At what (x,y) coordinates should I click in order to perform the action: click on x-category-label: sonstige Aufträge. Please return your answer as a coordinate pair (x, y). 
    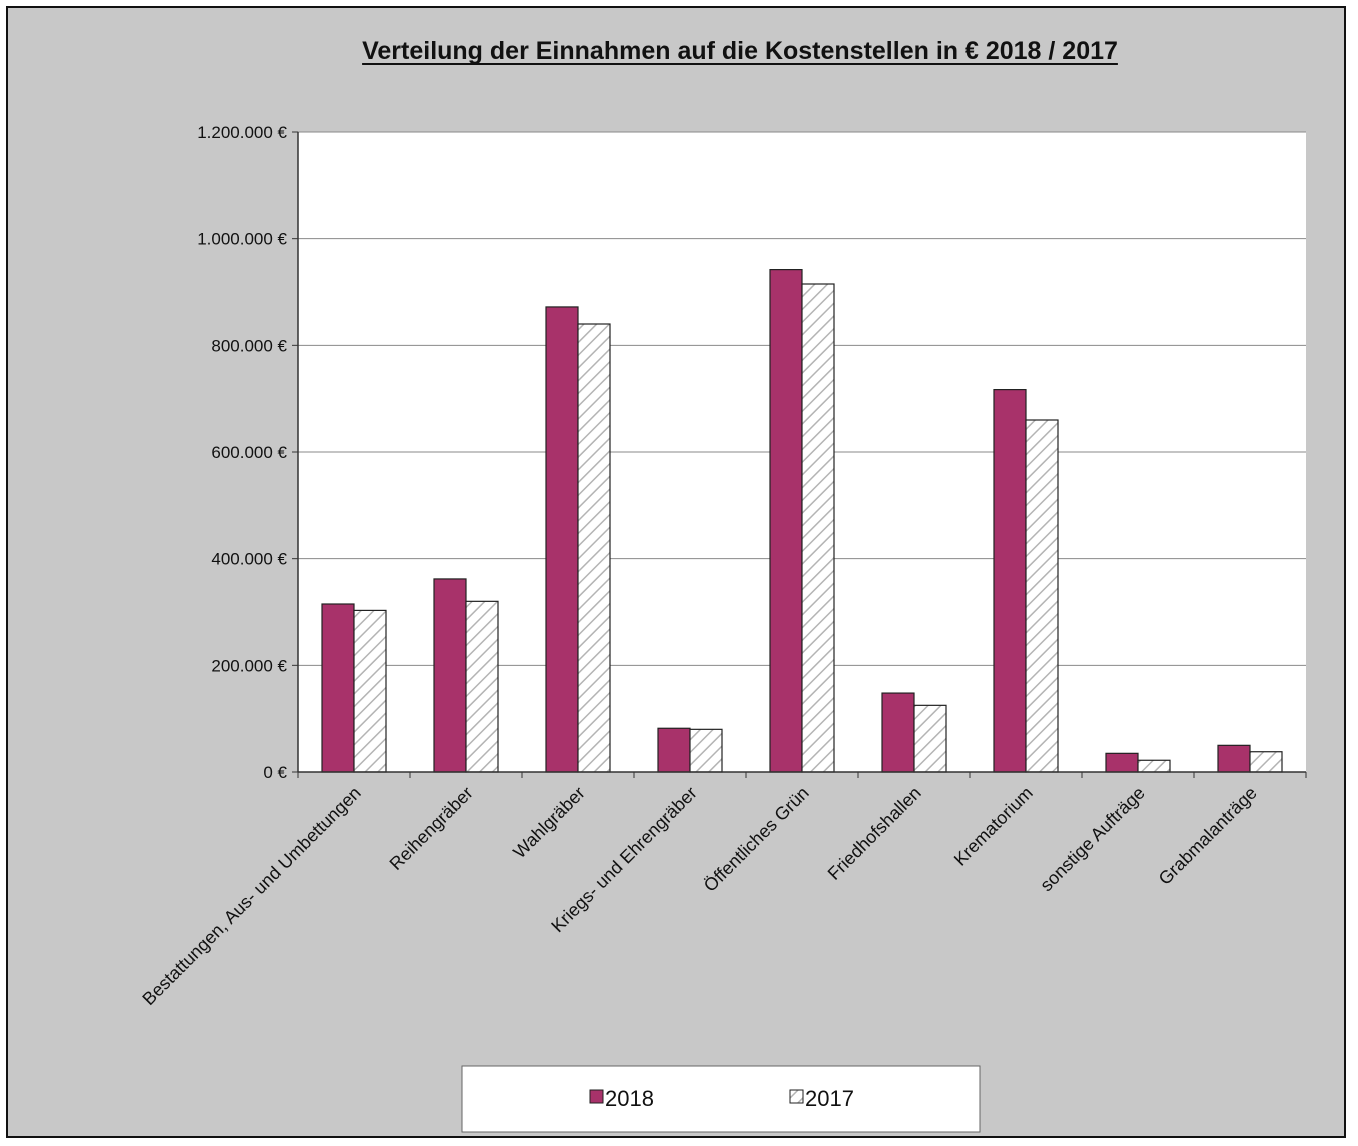
    Looking at the image, I should click on (1092, 839).